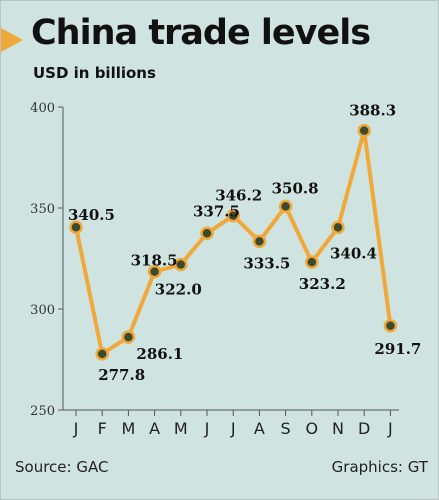  I want to click on data-label: 350.8, so click(295, 188).